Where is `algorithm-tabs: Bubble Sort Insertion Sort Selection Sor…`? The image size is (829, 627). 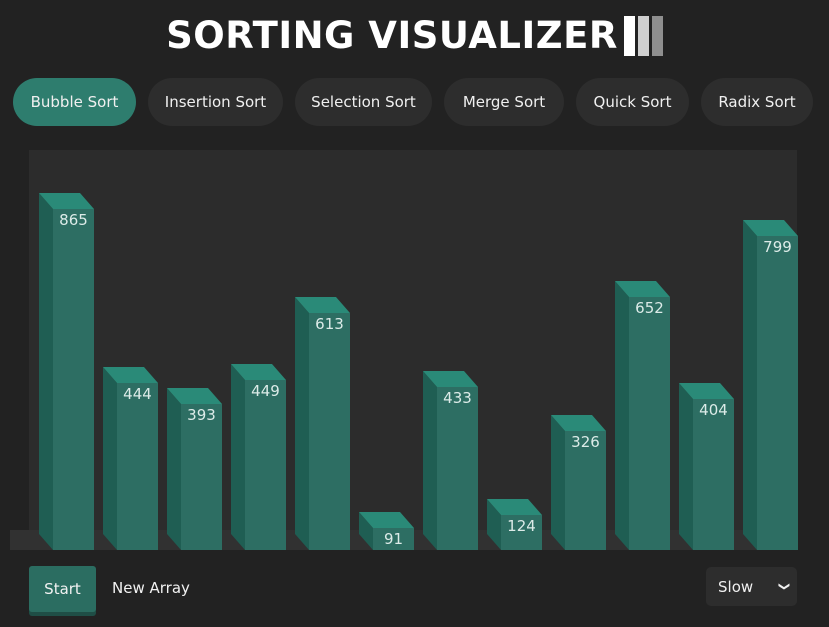
algorithm-tabs: Bubble Sort Insertion Sort Selection Sor… is located at coordinates (414, 102).